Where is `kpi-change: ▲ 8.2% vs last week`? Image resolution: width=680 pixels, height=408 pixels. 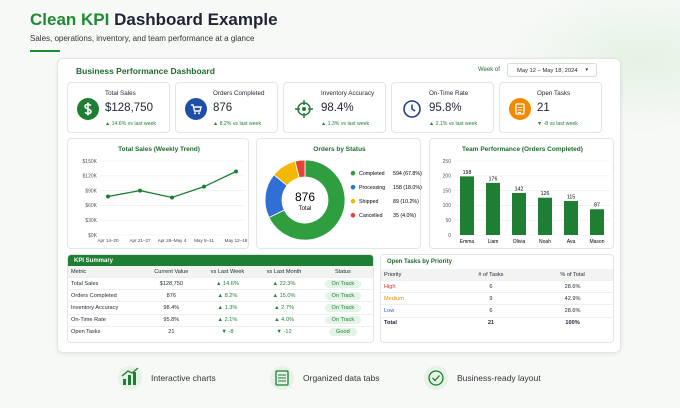 kpi-change: ▲ 8.2% vs last week is located at coordinates (237, 124).